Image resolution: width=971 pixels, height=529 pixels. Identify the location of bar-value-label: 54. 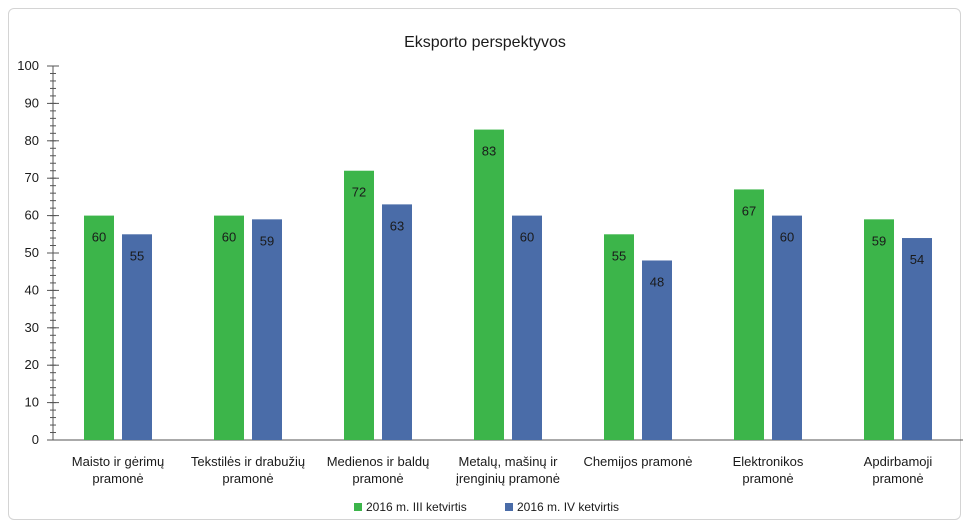
(917, 259).